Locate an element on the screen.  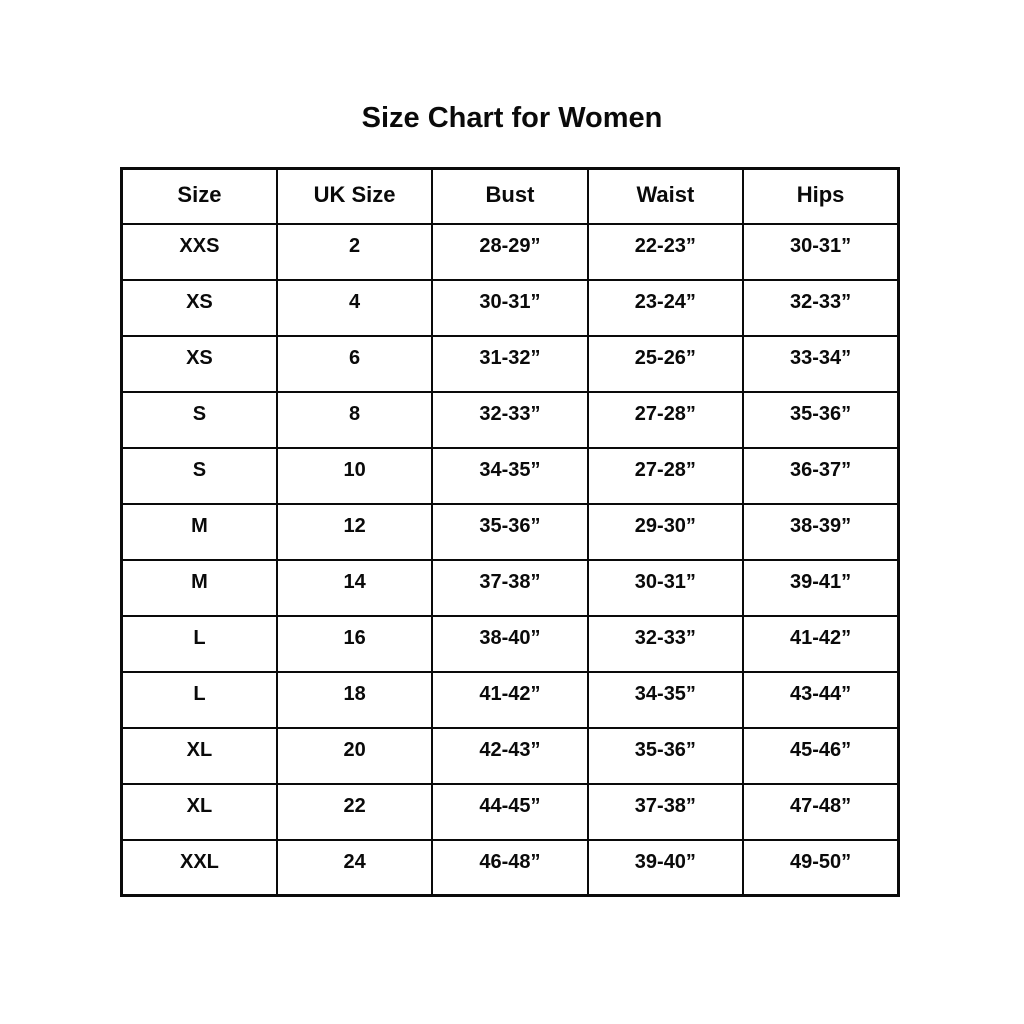
table-cell: 14 is located at coordinates (354, 587).